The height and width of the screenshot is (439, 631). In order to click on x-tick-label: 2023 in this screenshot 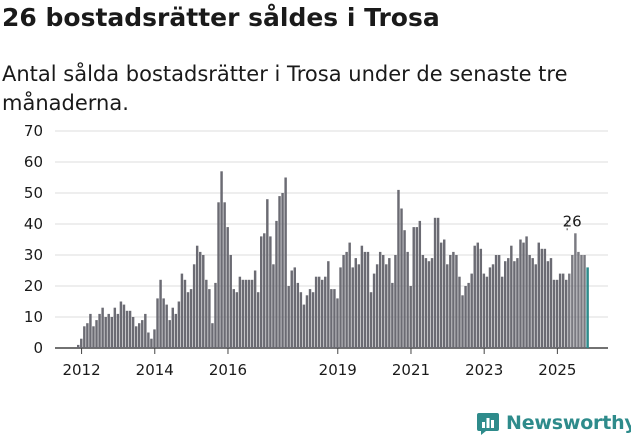, I will do `click(484, 370)`.